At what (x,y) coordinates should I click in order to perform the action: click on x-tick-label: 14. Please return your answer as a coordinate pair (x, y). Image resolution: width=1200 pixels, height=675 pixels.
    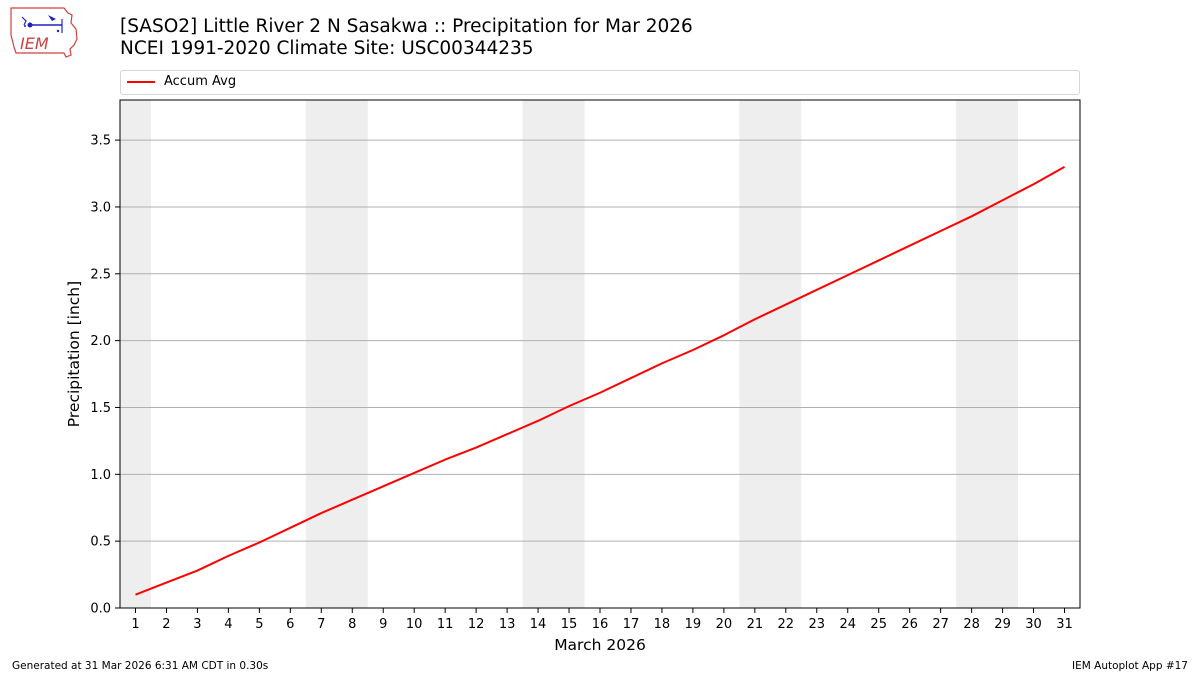
    Looking at the image, I should click on (538, 624).